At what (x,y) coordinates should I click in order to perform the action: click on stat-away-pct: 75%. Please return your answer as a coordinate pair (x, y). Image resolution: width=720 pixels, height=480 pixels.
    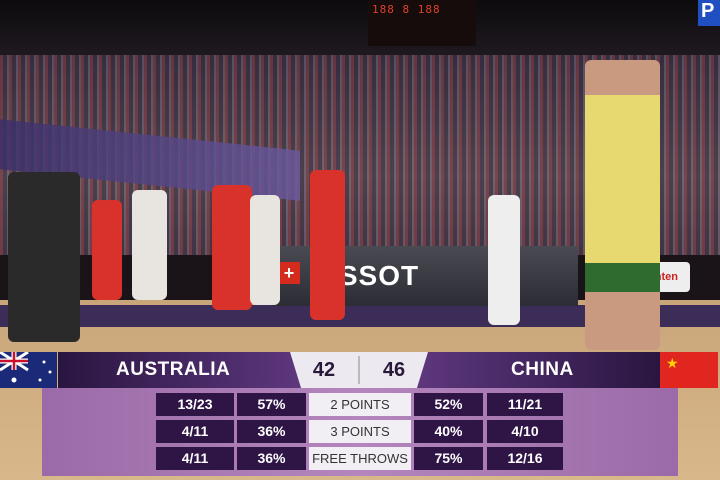
    Looking at the image, I should click on (448, 458).